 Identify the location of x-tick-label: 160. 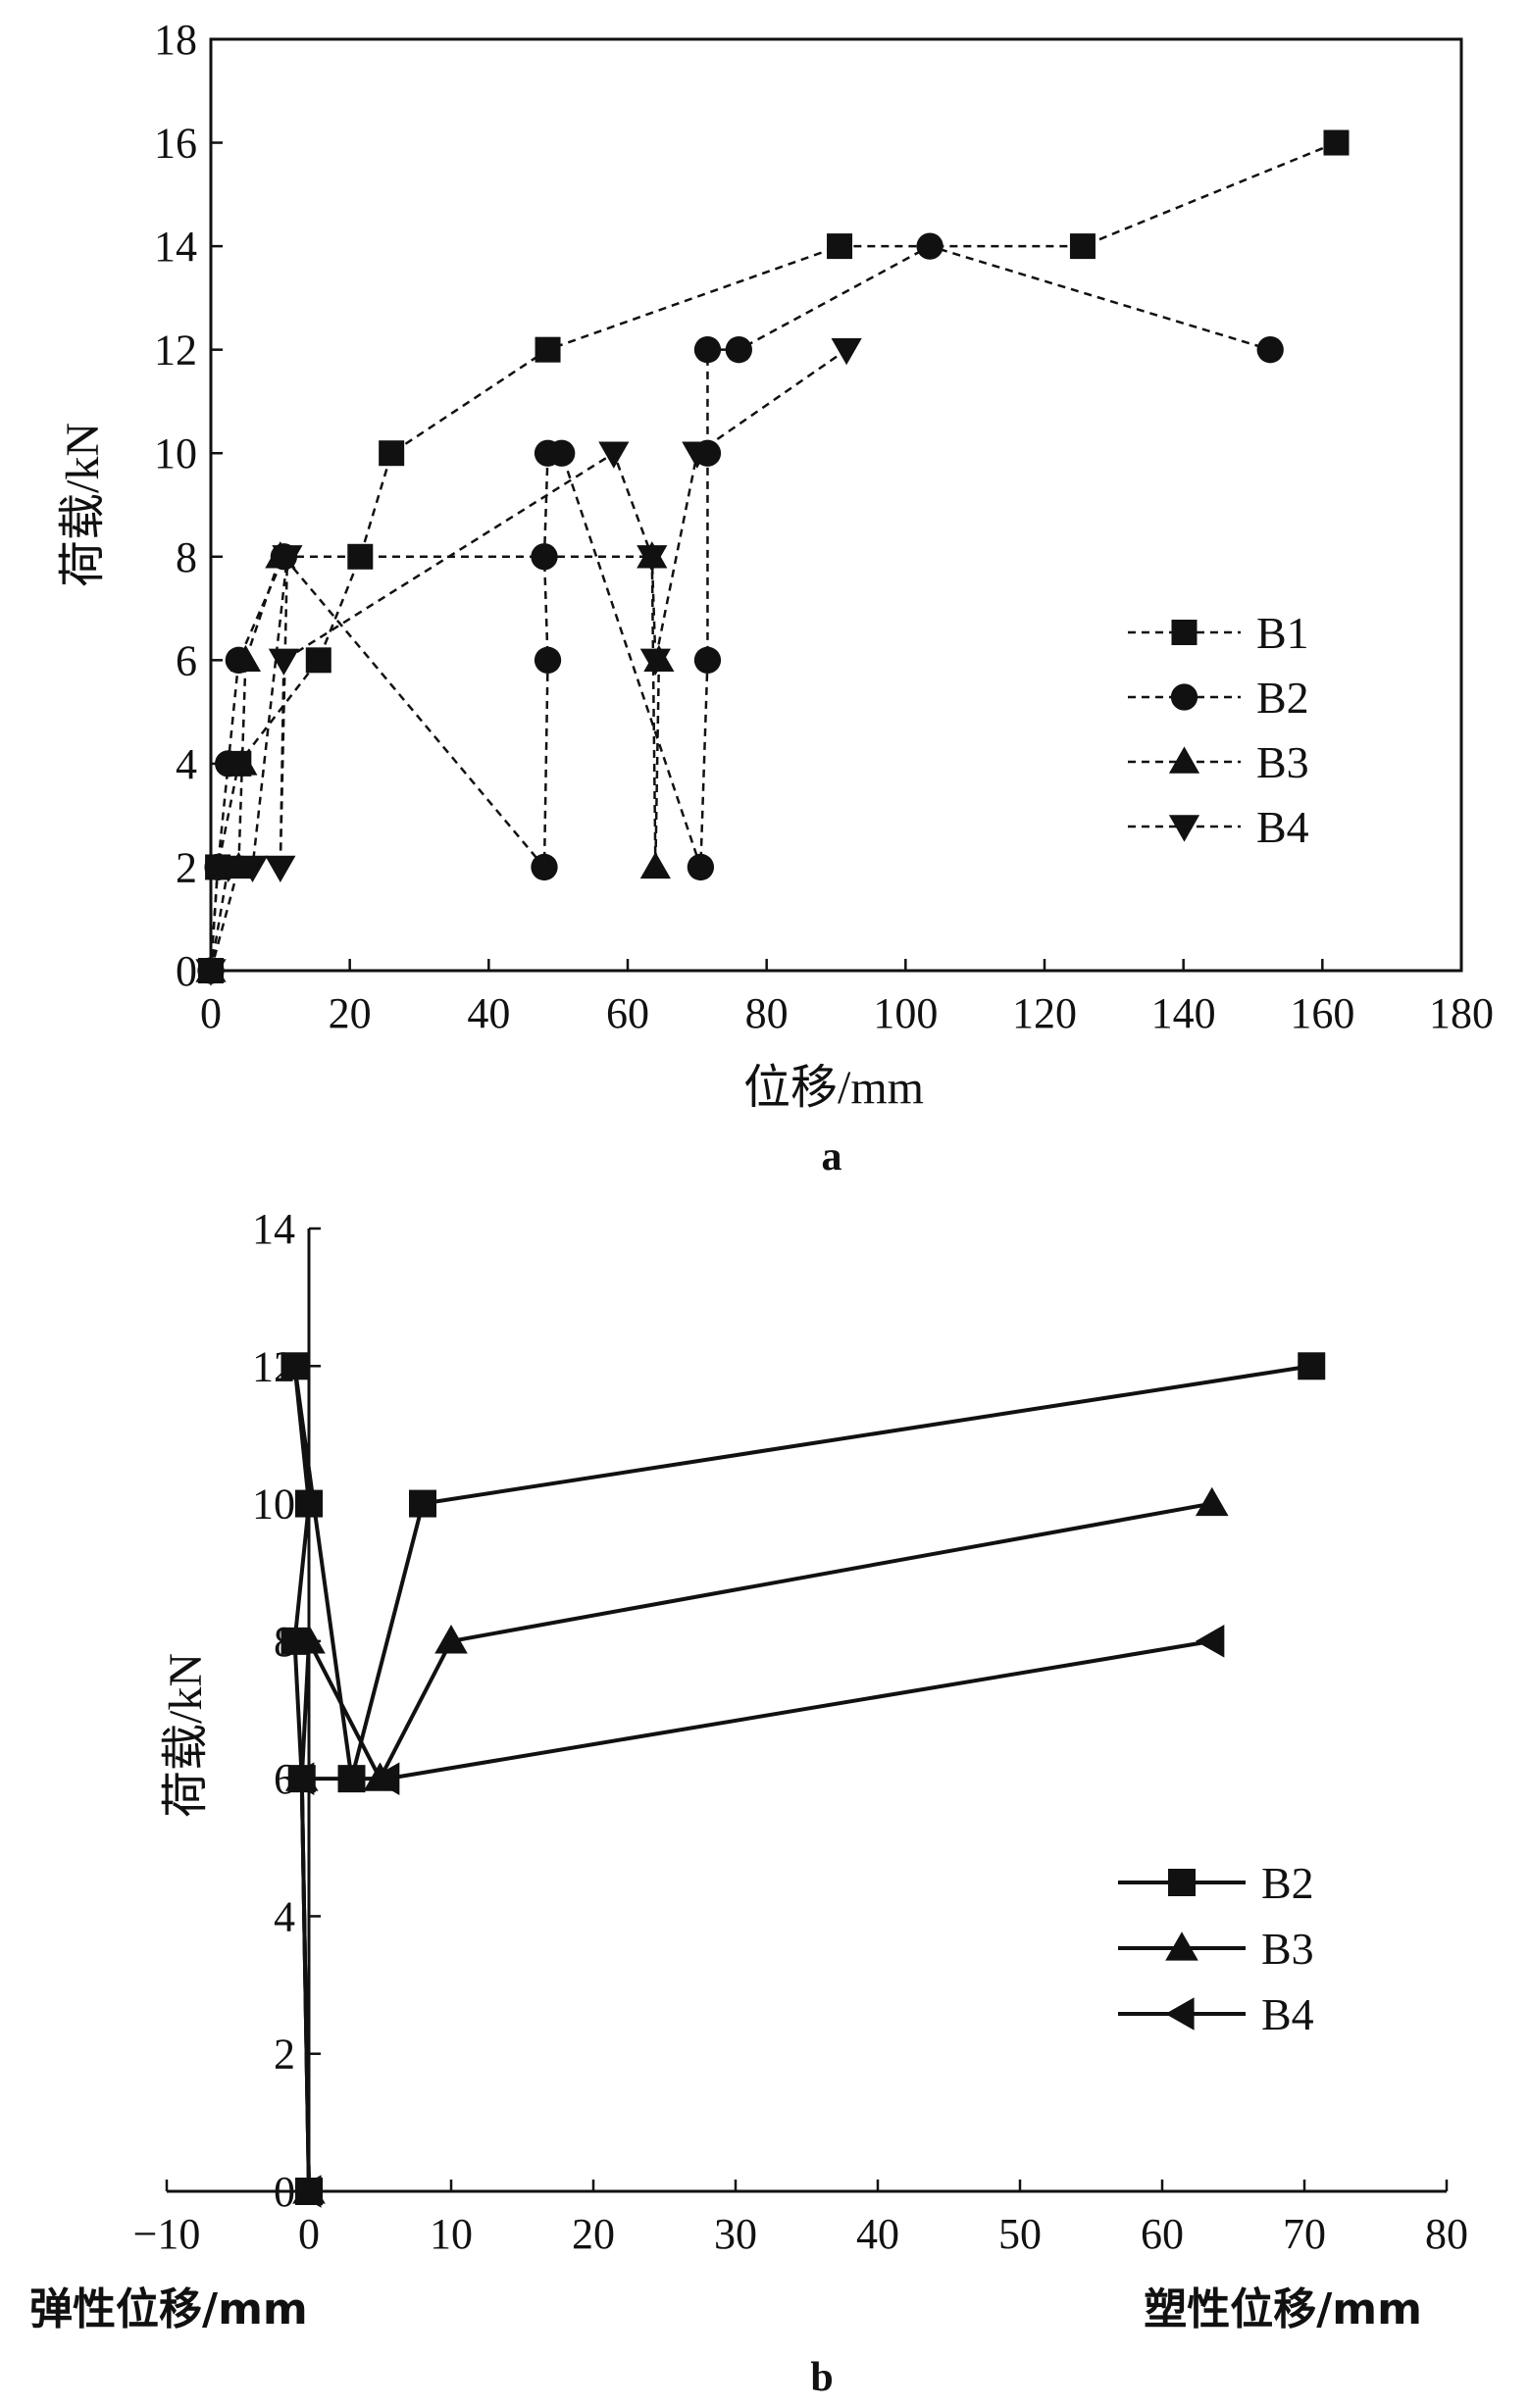
(1322, 1013).